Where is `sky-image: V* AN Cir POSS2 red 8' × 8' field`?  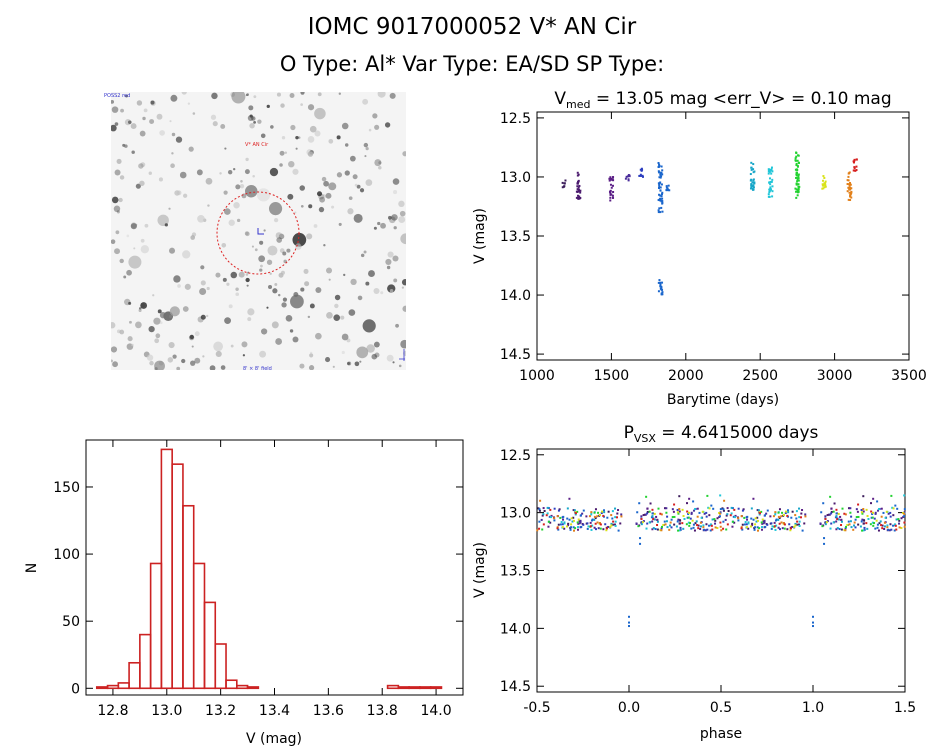 sky-image: V* AN Cir POSS2 red 8' × 8' field is located at coordinates (255, 232).